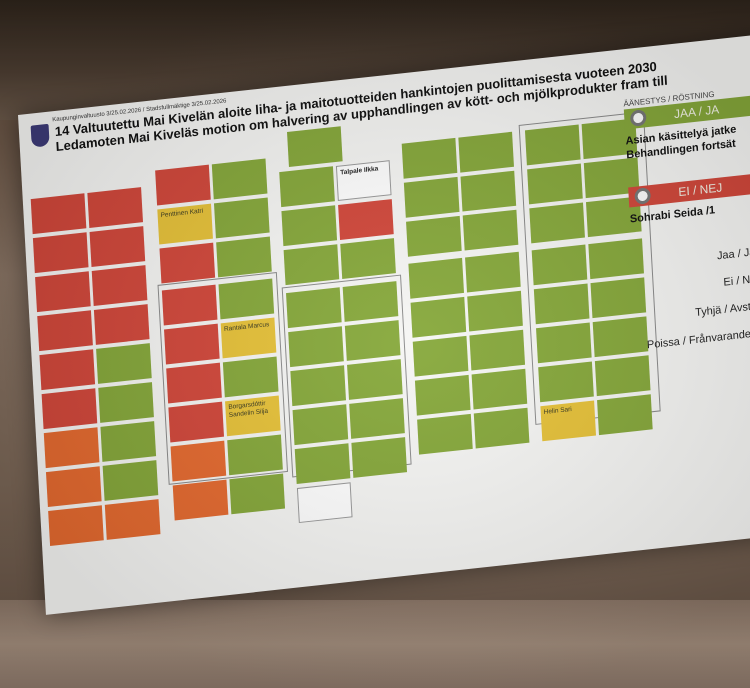 This screenshot has width=750, height=688. What do you see at coordinates (568, 421) in the screenshot?
I see `seat-cell: Helin Sari` at bounding box center [568, 421].